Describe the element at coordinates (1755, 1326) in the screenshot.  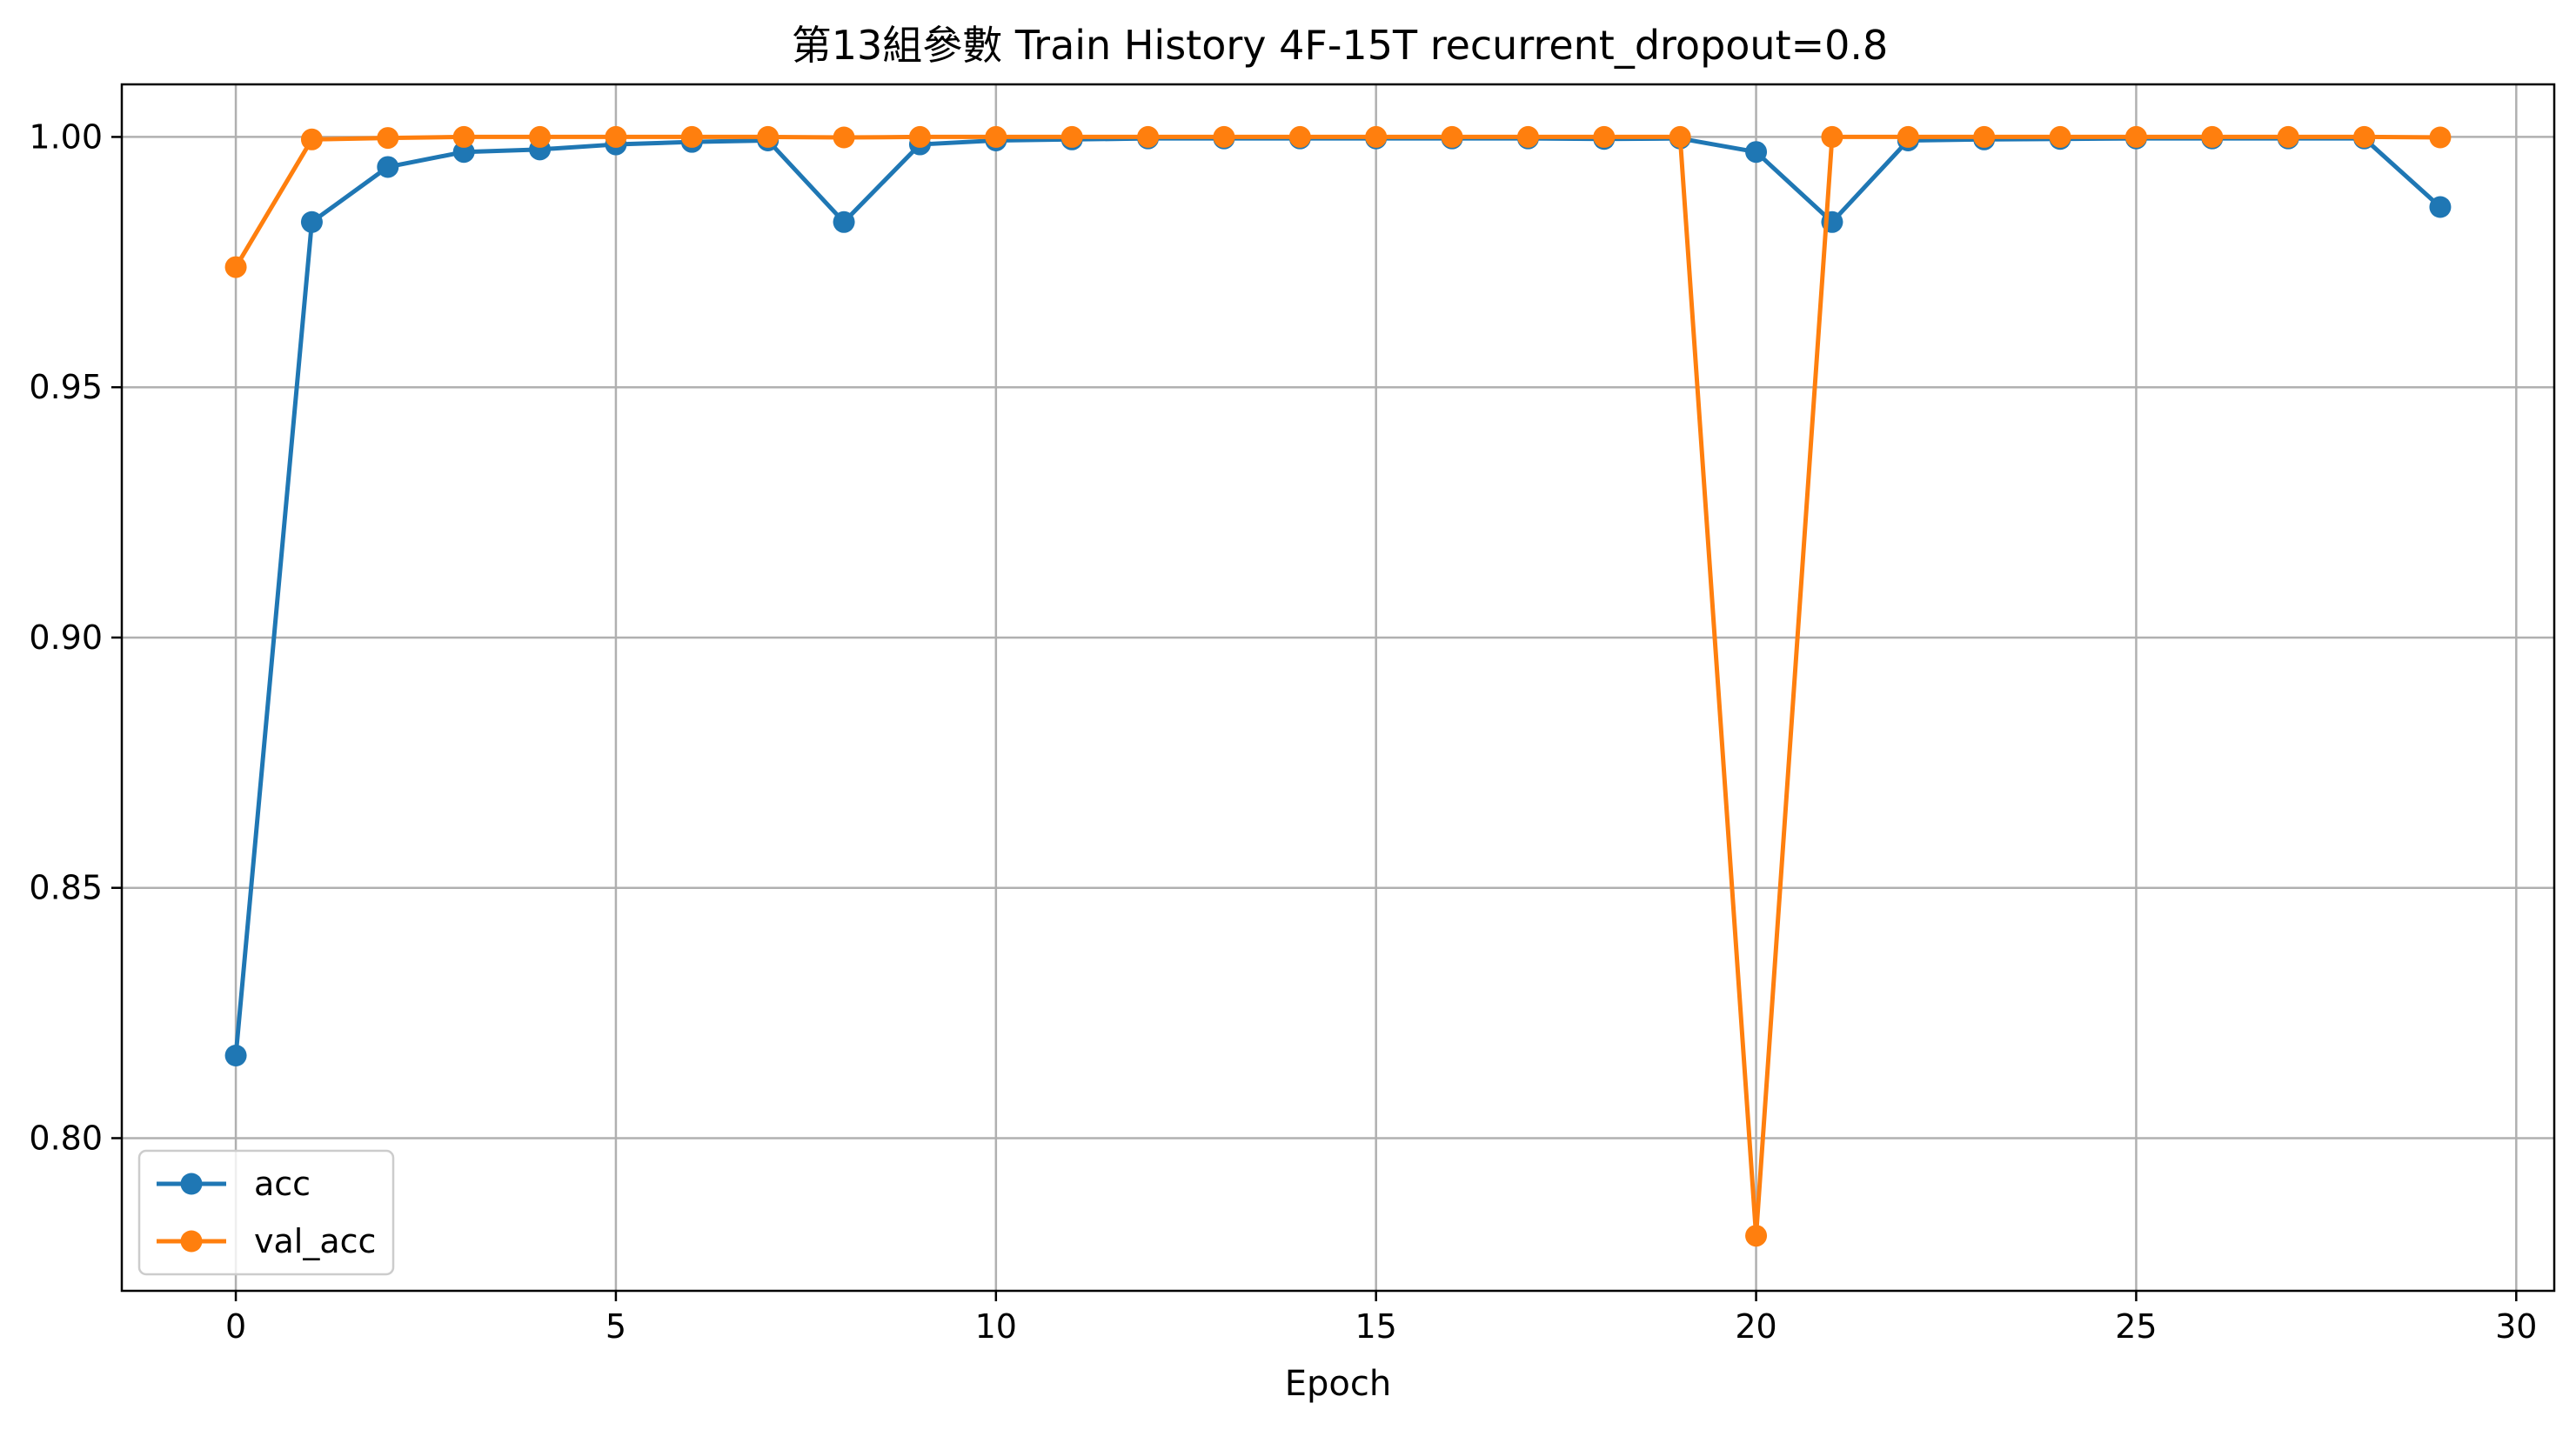
I see `x-tick-label: 20` at that location.